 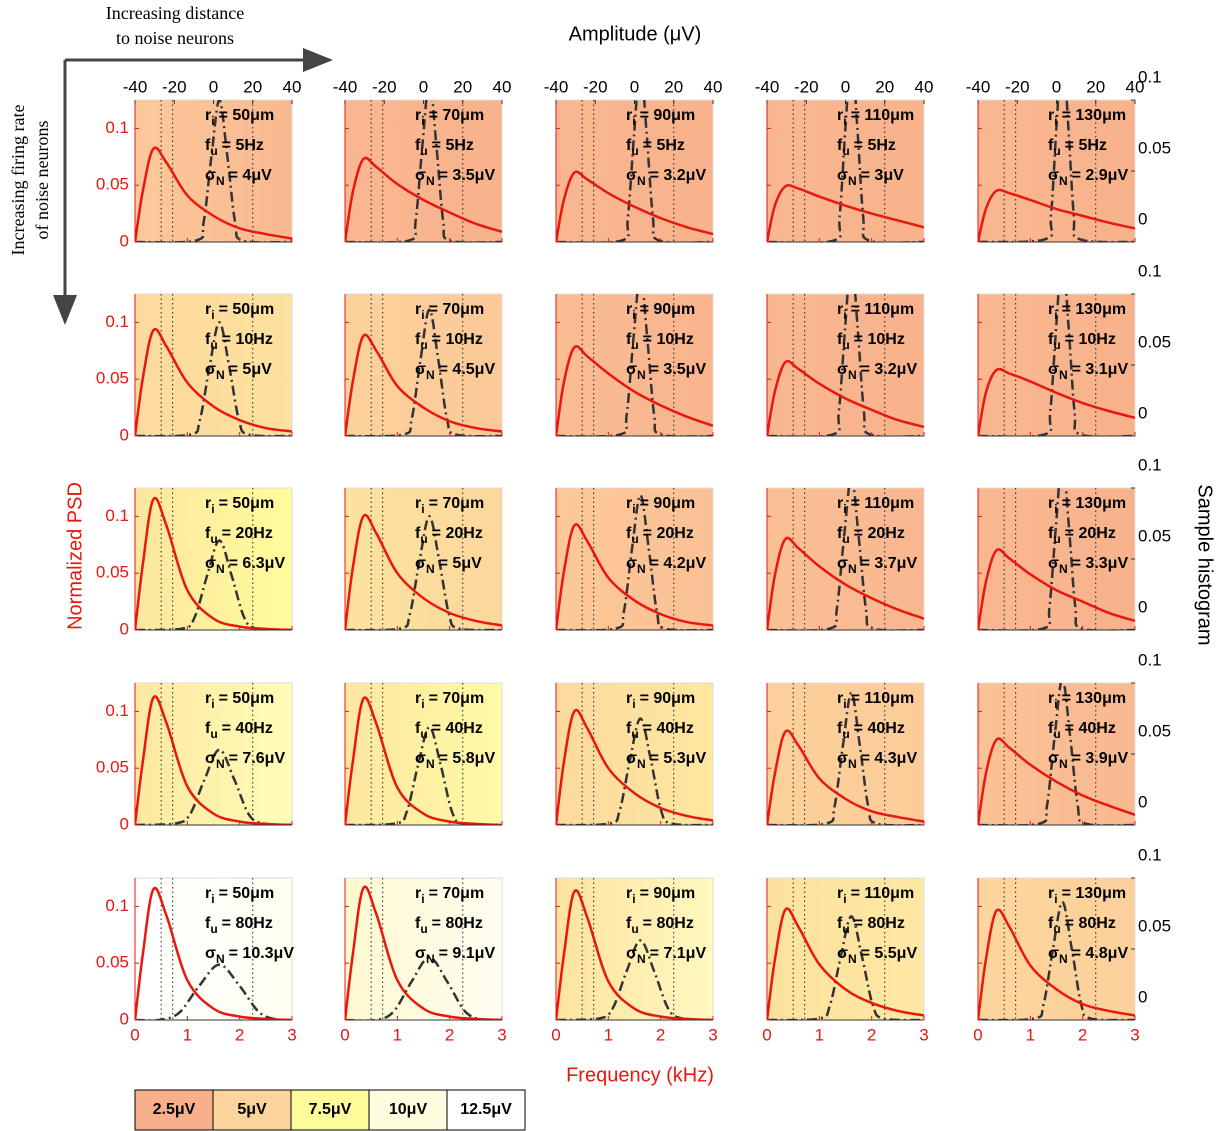 I want to click on parameter-label: fu = 5Hz, so click(x=444, y=147).